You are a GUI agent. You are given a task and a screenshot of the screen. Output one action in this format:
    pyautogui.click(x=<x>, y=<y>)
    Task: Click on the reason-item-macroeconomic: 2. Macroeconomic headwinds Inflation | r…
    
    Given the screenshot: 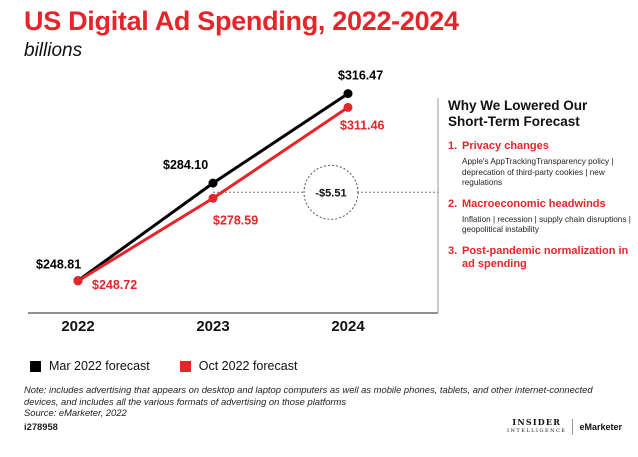 What is the action you would take?
    pyautogui.click(x=541, y=217)
    